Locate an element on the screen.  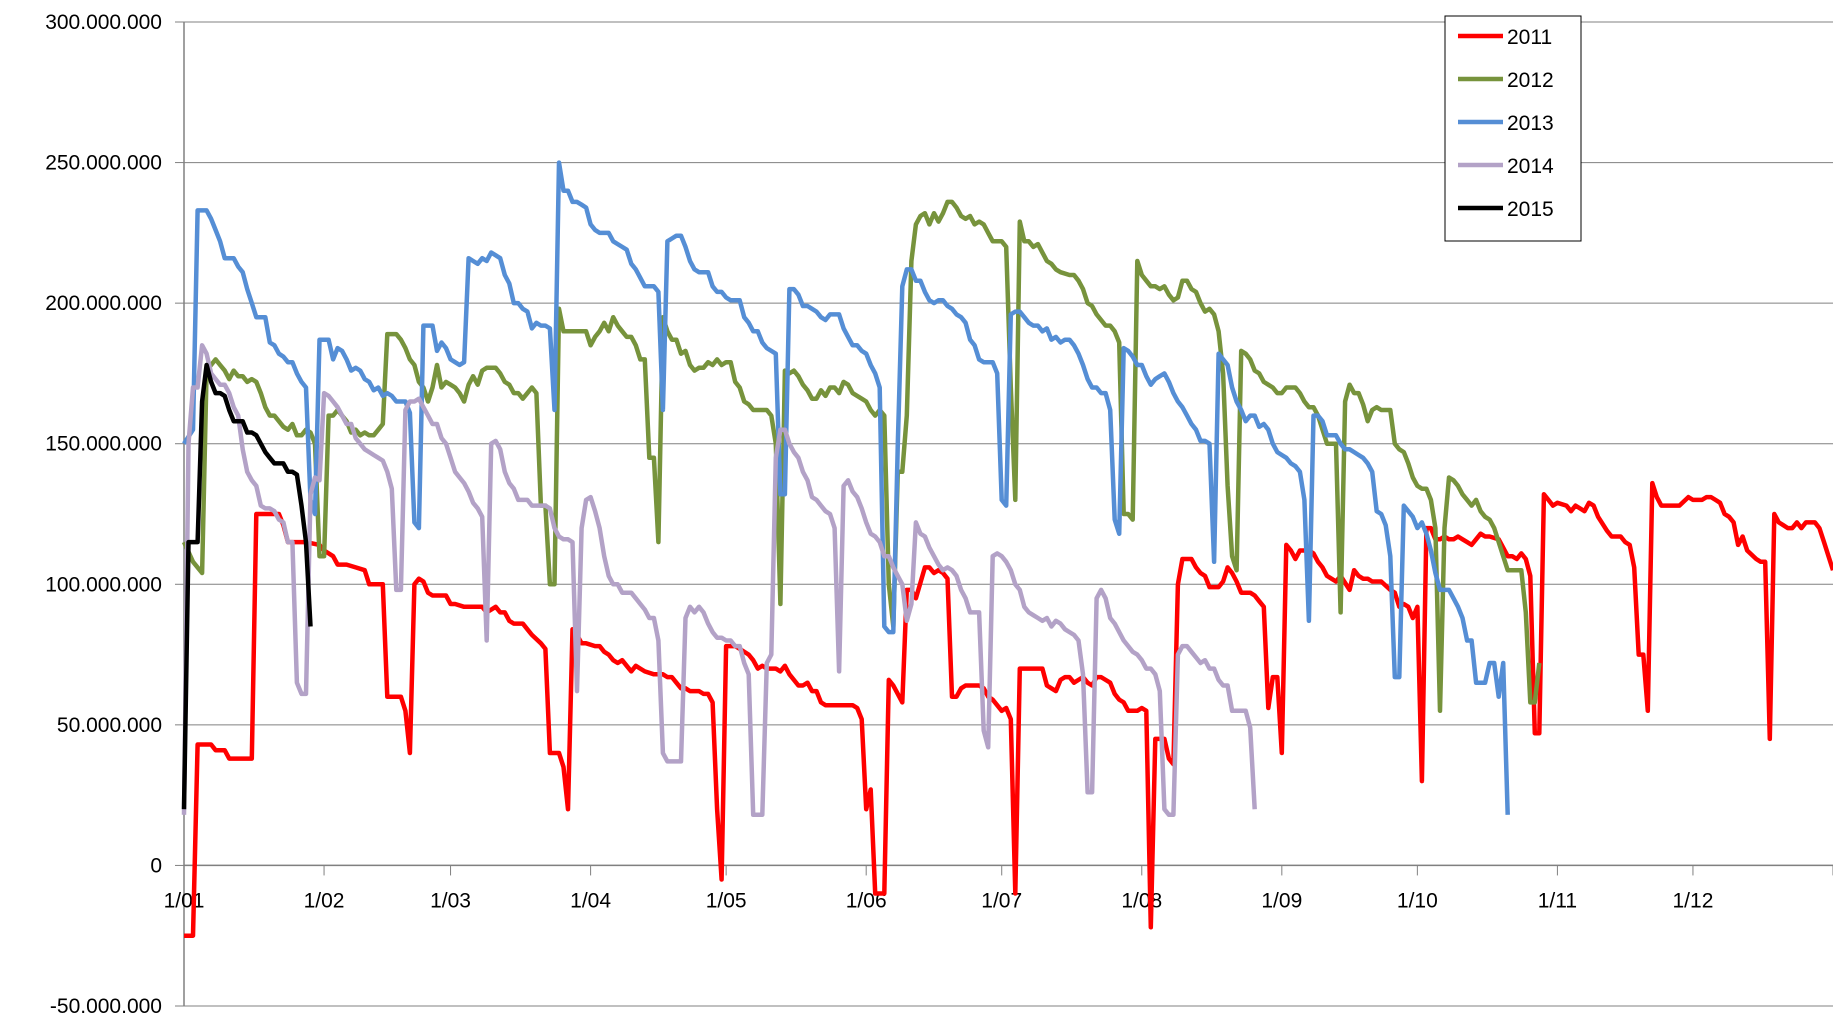
y-tick-label: 150.000.000 is located at coordinates (103, 444).